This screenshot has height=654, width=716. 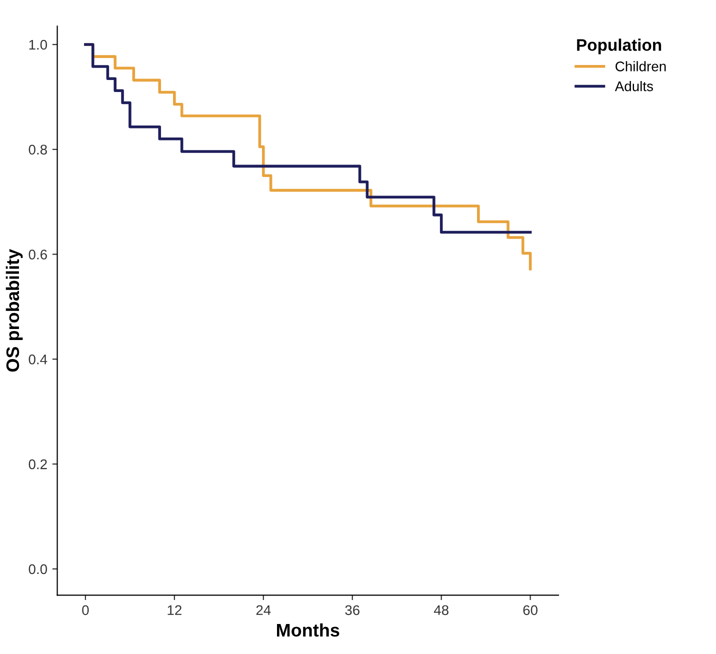 I want to click on legend-title: Population, so click(x=619, y=46).